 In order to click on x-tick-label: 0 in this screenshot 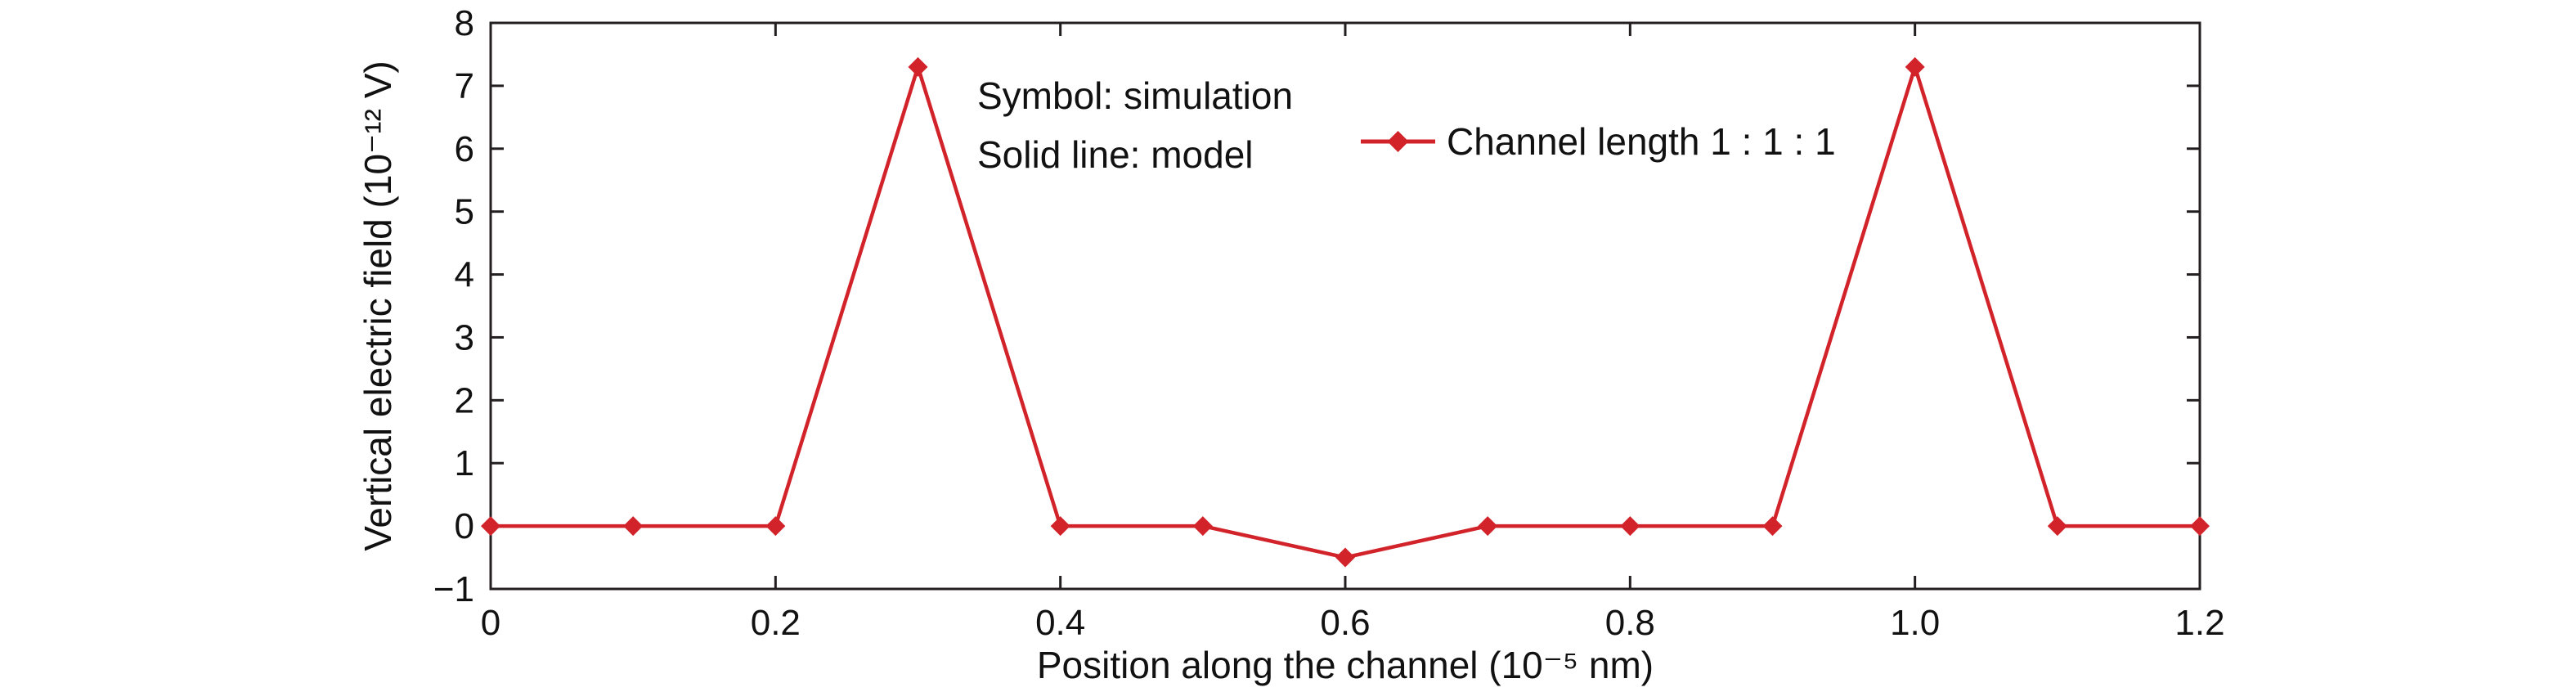, I will do `click(490, 623)`.